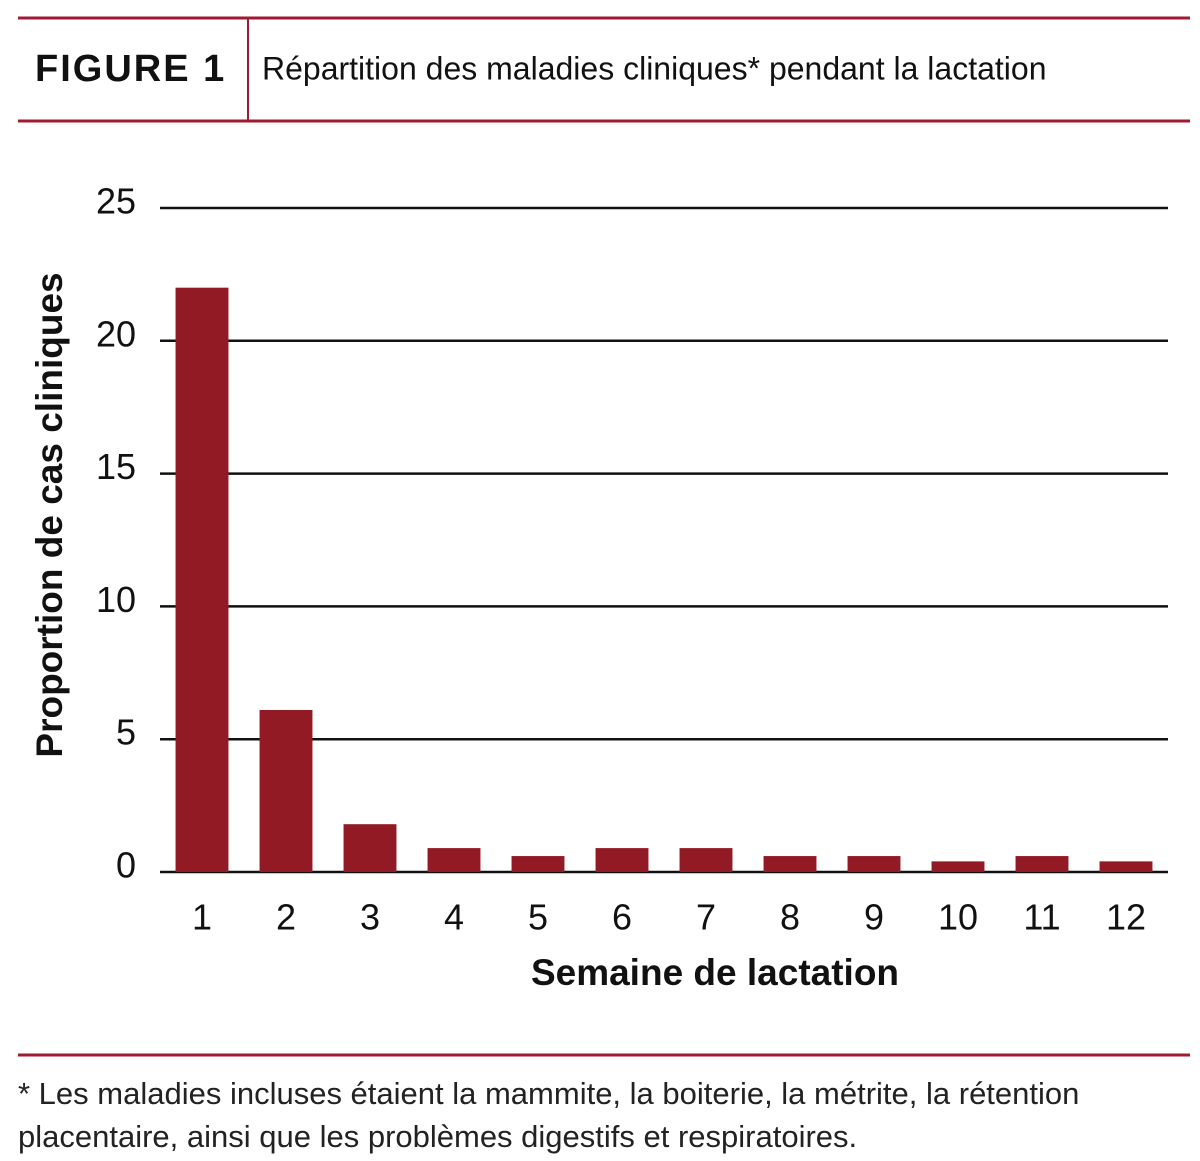  I want to click on x-axis-title: Semaine de lactation, so click(715, 972).